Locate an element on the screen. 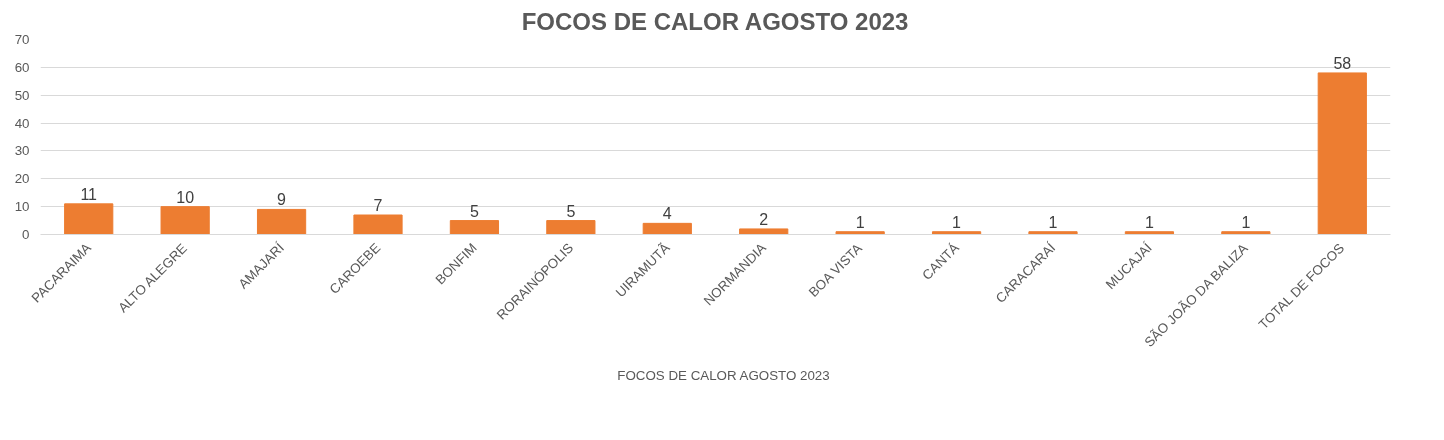 This screenshot has height=440, width=1444. y-tick-label: 40 is located at coordinates (22, 123).